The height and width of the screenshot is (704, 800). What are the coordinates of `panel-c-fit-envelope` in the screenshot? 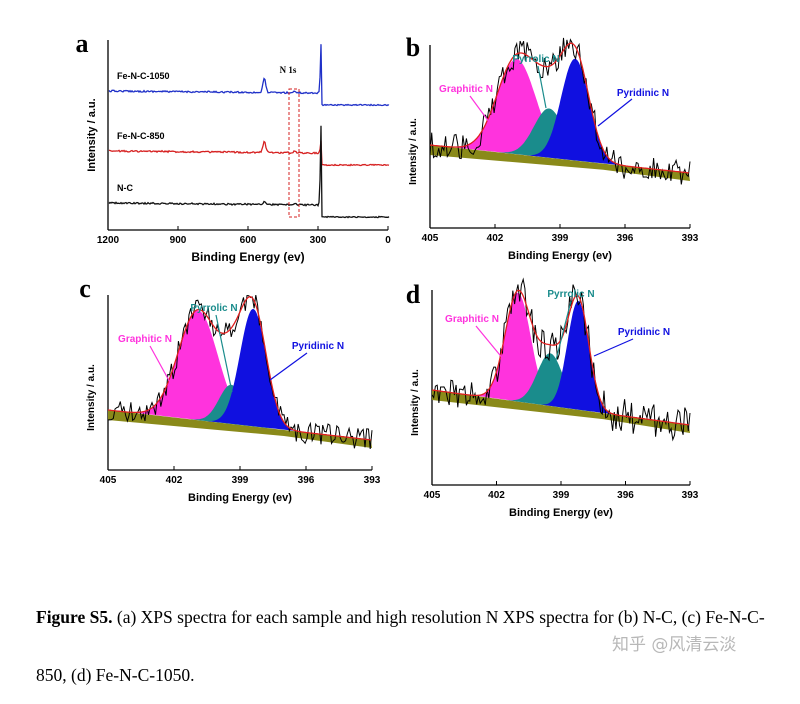 It's located at (239, 368).